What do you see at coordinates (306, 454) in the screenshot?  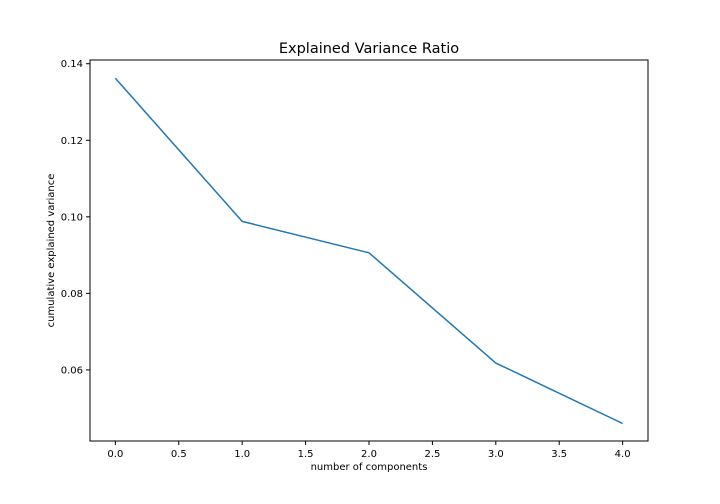 I see `x-tick-label: 1.5` at bounding box center [306, 454].